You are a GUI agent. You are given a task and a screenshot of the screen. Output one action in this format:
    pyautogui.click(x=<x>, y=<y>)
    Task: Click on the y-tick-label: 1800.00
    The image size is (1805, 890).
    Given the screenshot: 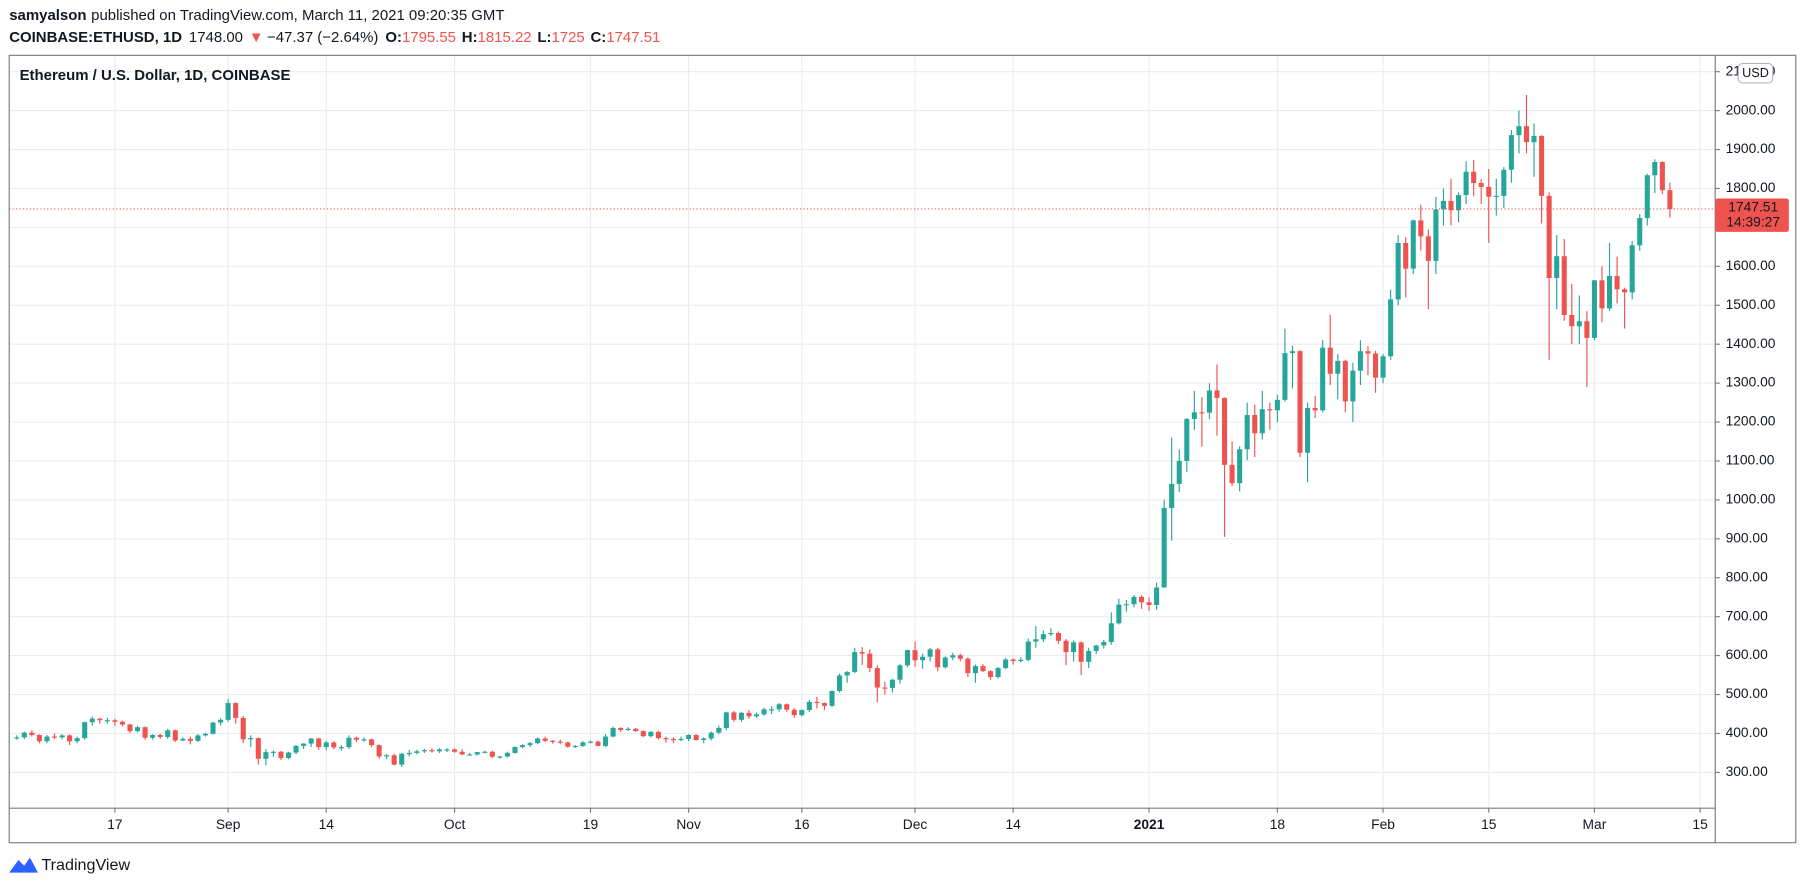 What is the action you would take?
    pyautogui.click(x=1751, y=187)
    